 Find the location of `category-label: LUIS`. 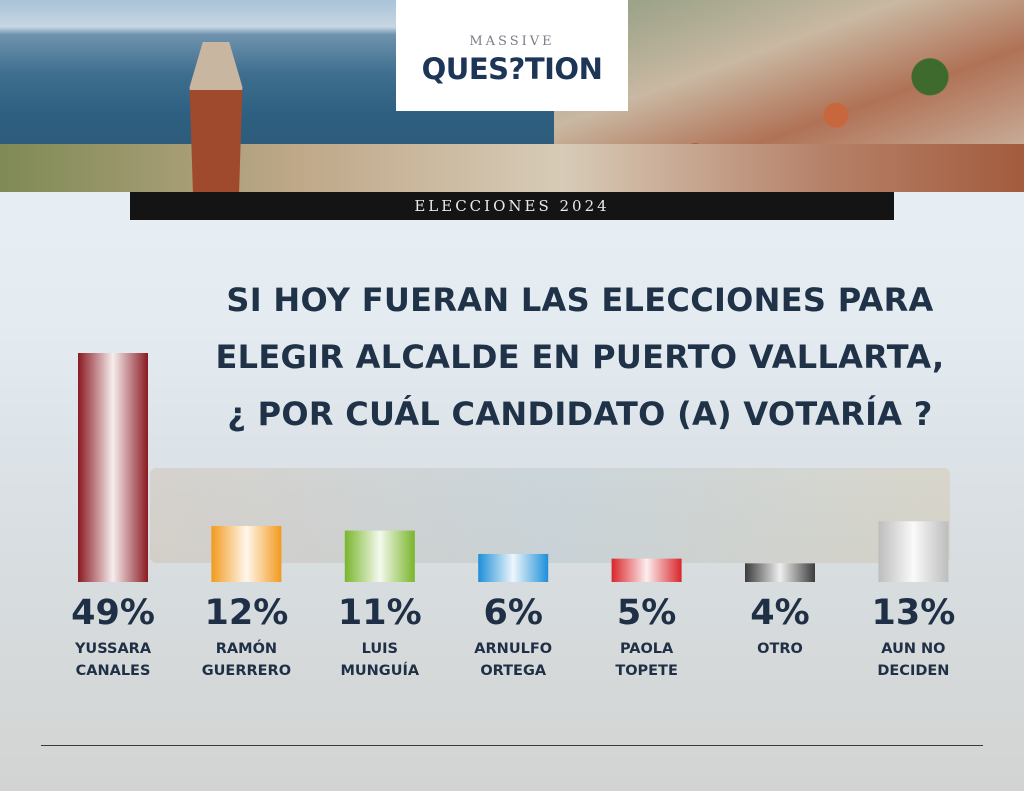

category-label: LUIS is located at coordinates (380, 649).